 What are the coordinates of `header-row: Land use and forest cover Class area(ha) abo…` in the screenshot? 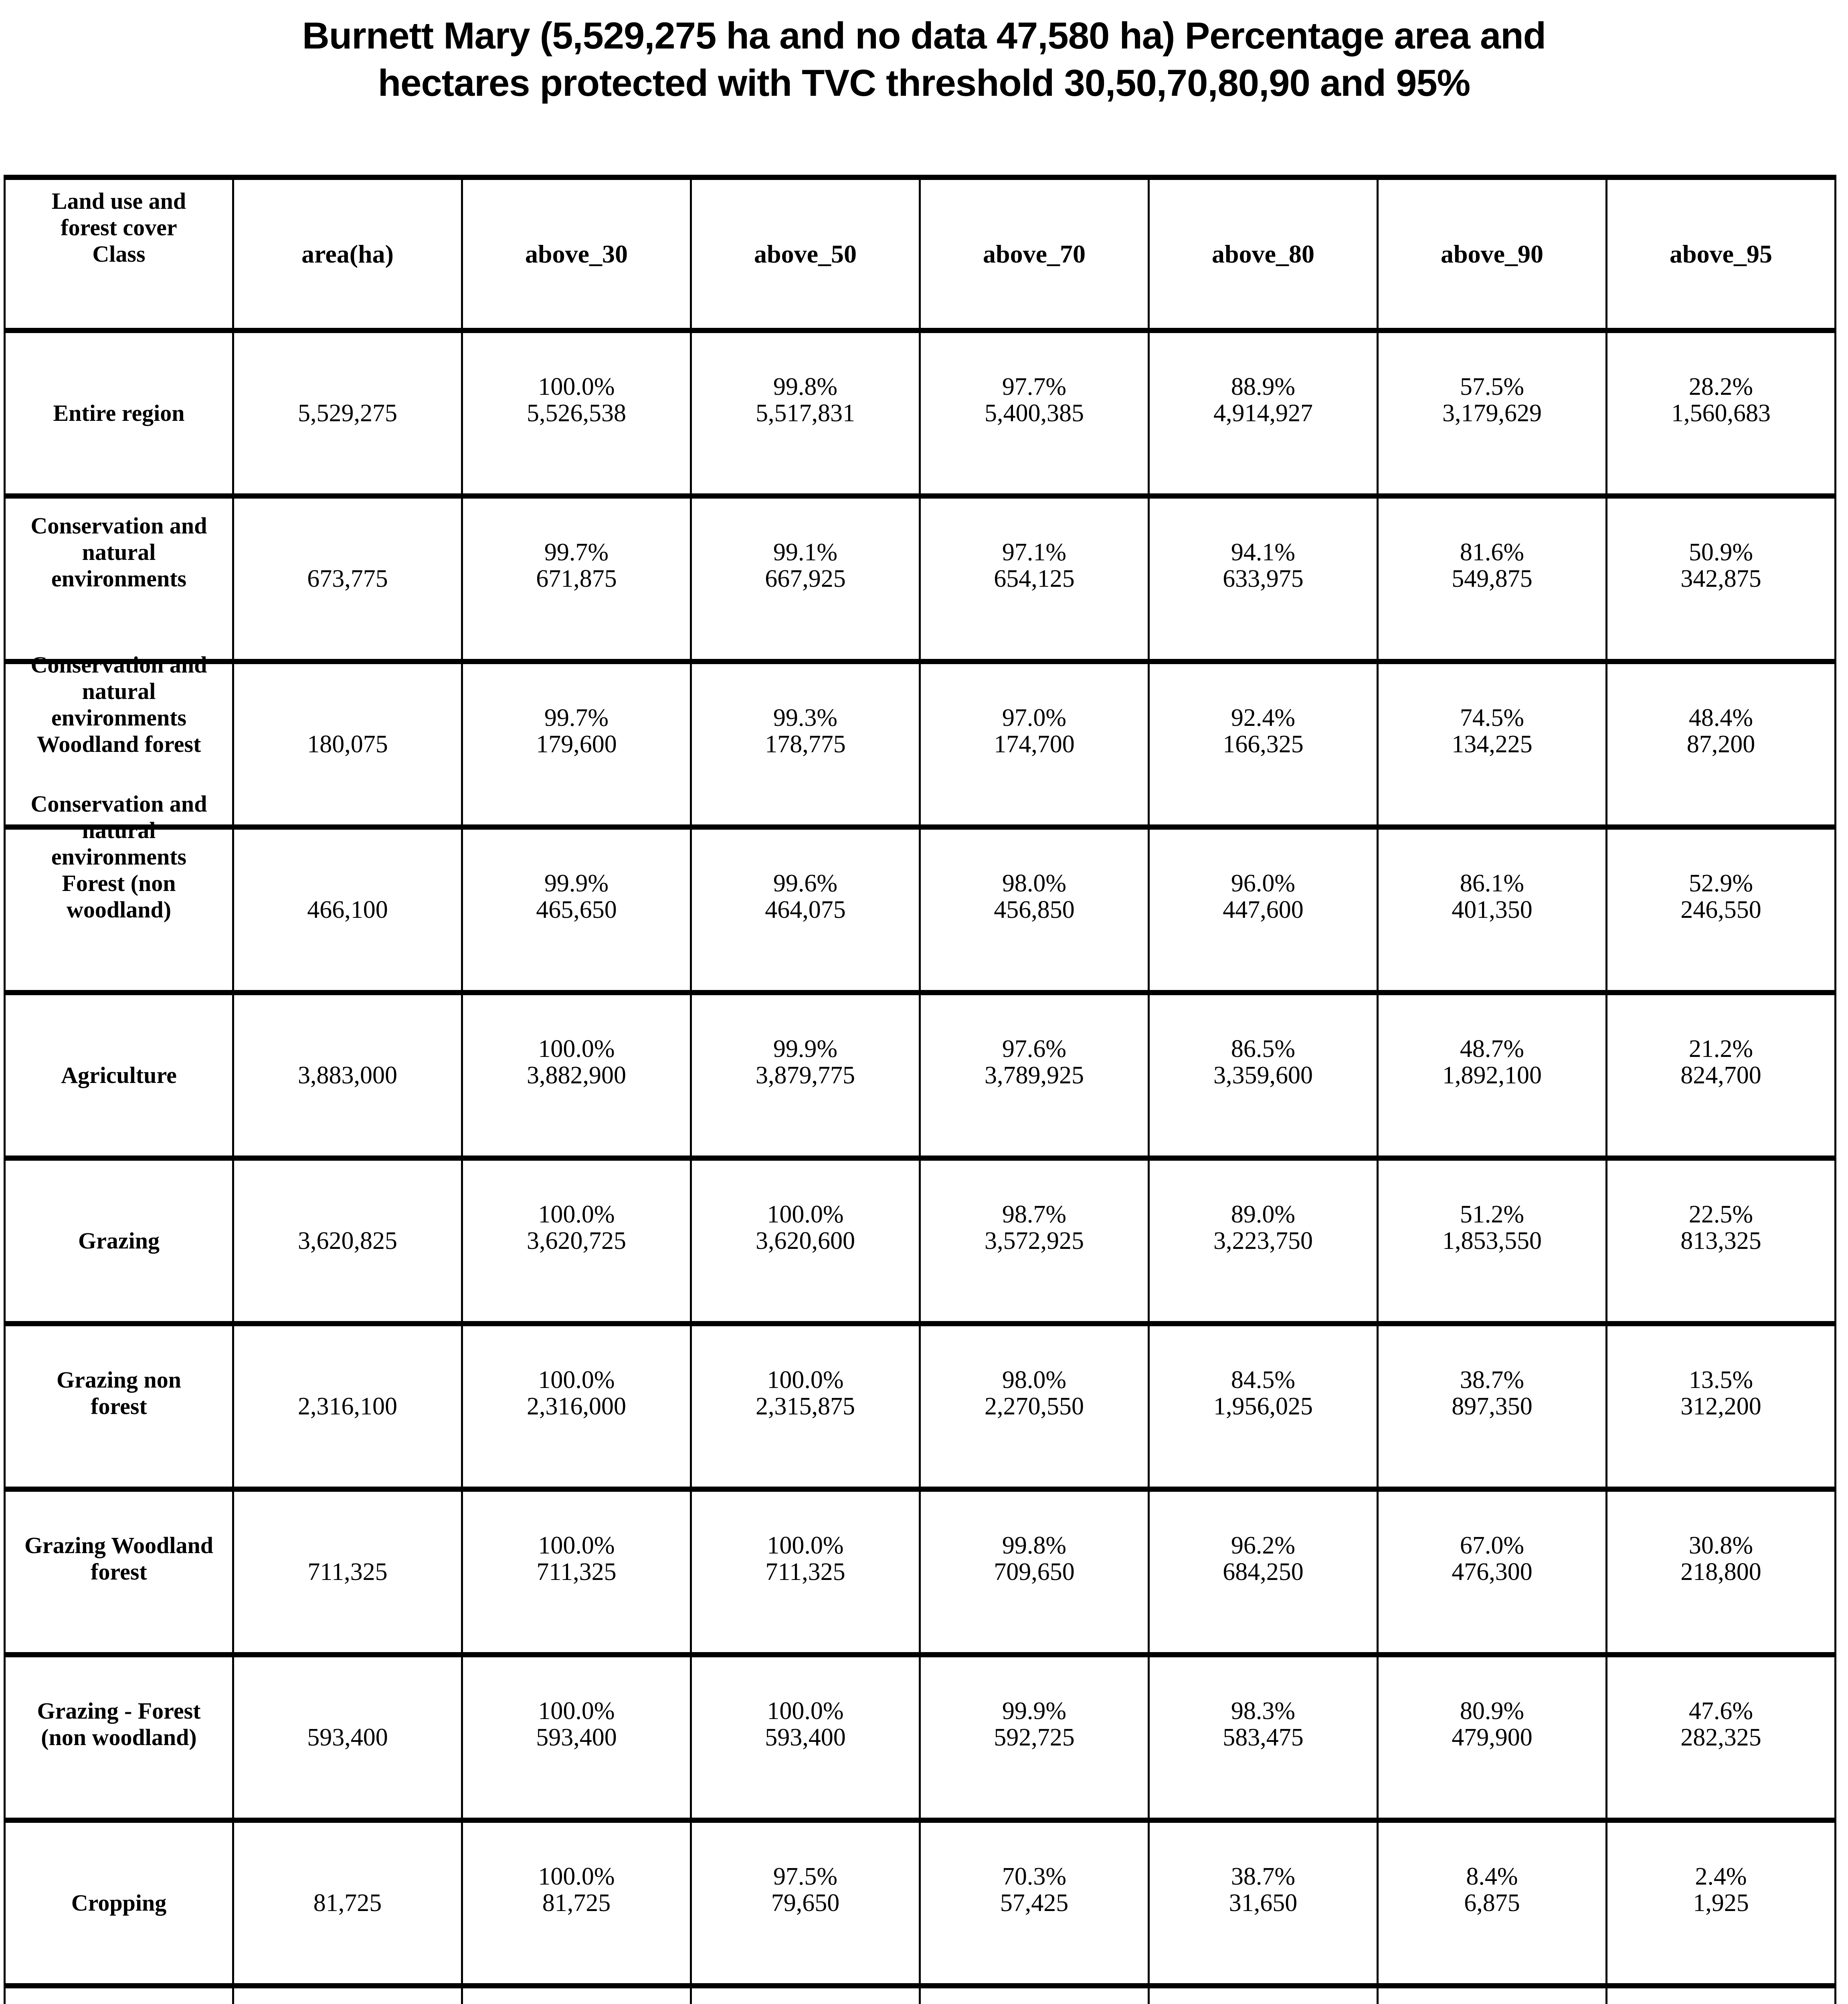 It's located at (920, 254).